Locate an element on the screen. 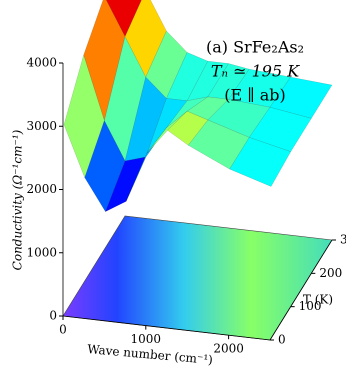 The width and height of the screenshot is (346, 373). annotation: (E ∥ ab) is located at coordinates (255, 95).